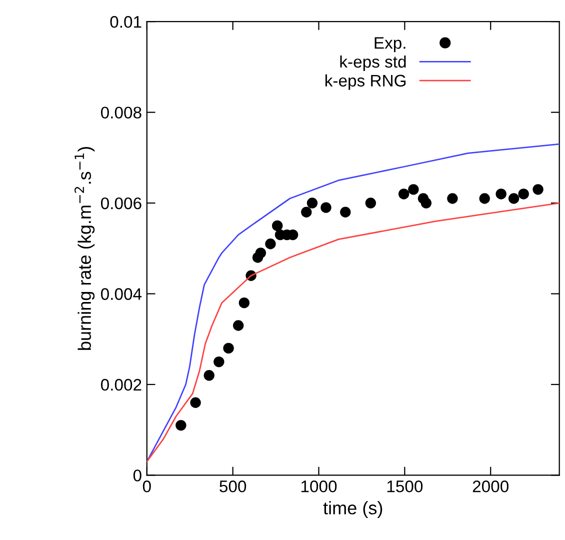 Image resolution: width=565 pixels, height=540 pixels. I want to click on legend-label: Exp., so click(390, 44).